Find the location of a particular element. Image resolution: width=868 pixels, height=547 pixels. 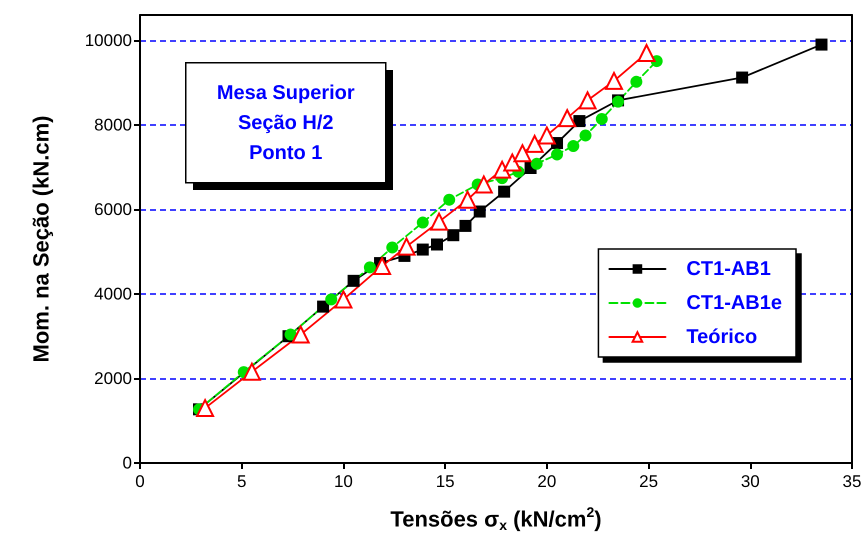

x-tick-label: 25 is located at coordinates (648, 481).